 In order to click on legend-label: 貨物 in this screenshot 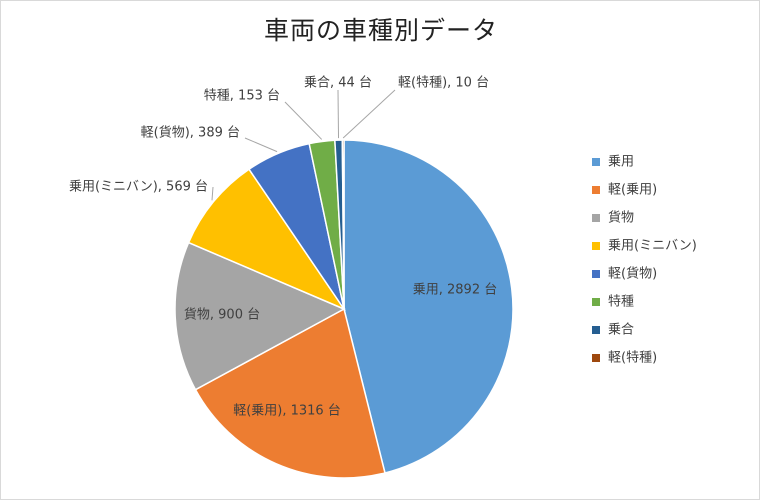, I will do `click(621, 218)`.